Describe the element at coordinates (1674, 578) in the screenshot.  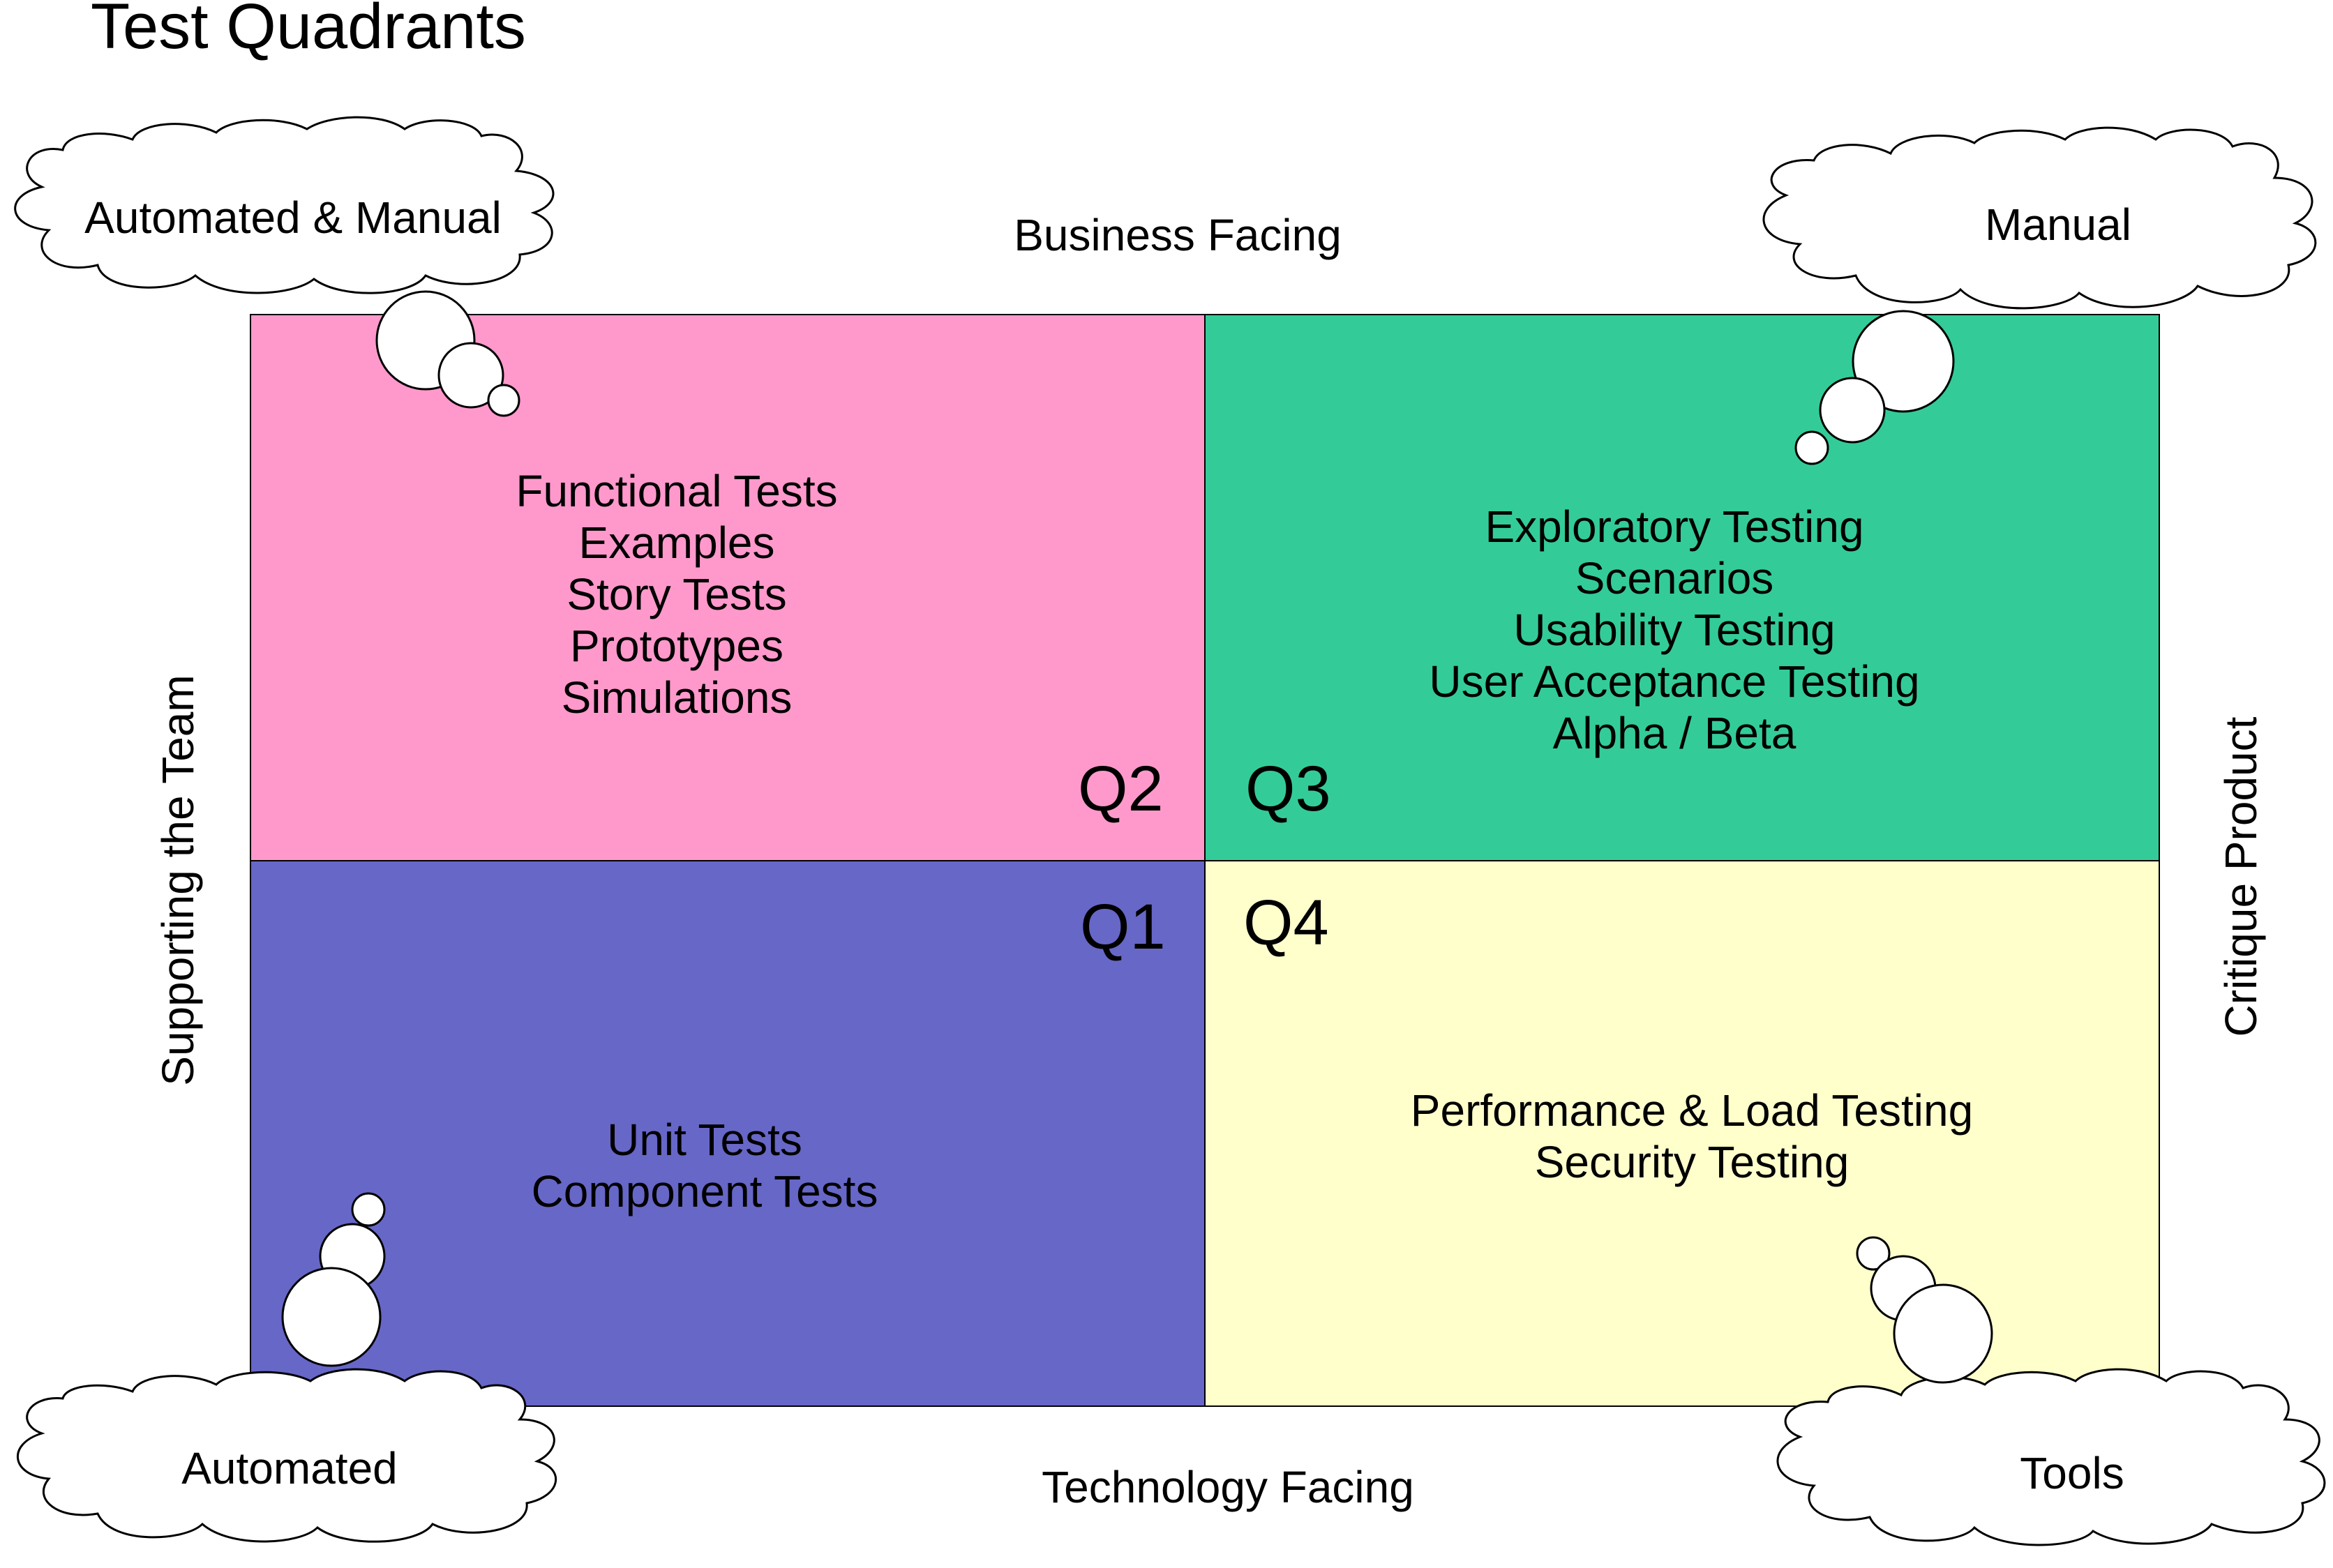
I see `list-item: Scenarios` at that location.